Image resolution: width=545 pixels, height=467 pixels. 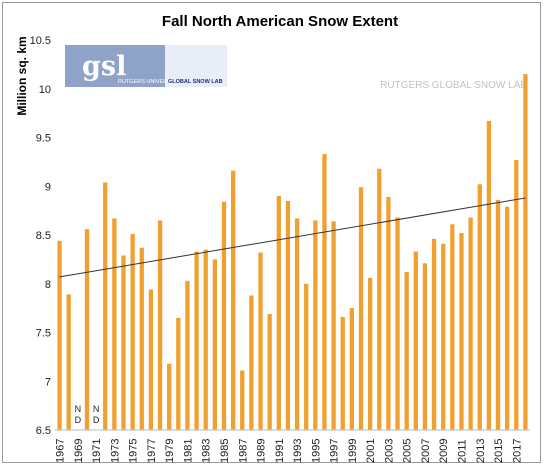 I want to click on x-tick-label: 1971, so click(x=97, y=451).